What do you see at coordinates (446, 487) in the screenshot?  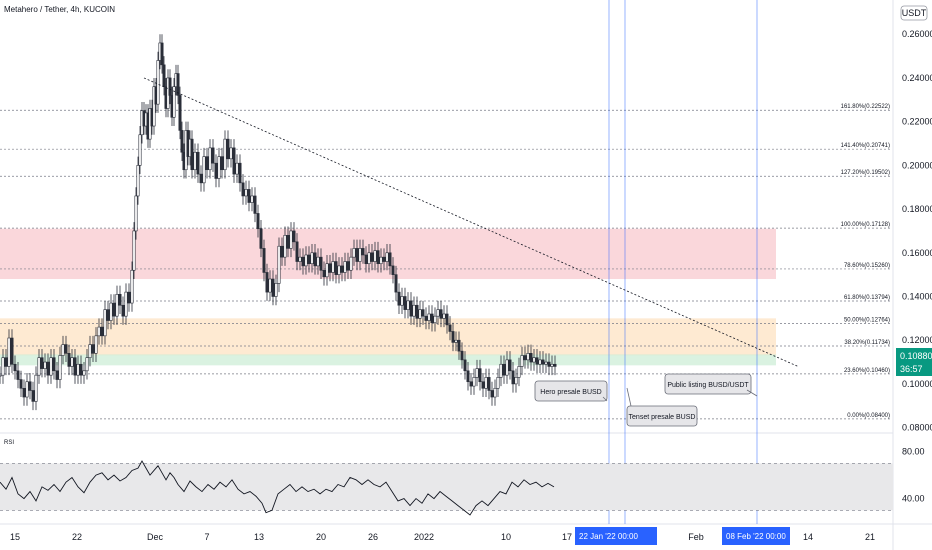 I see `rsi-band` at bounding box center [446, 487].